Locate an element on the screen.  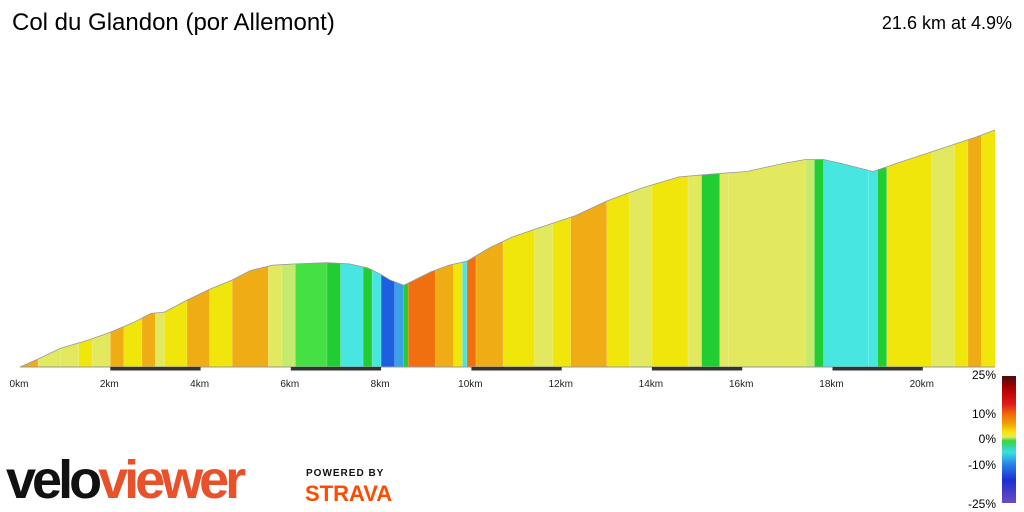
km-markers is located at coordinates (516, 369).